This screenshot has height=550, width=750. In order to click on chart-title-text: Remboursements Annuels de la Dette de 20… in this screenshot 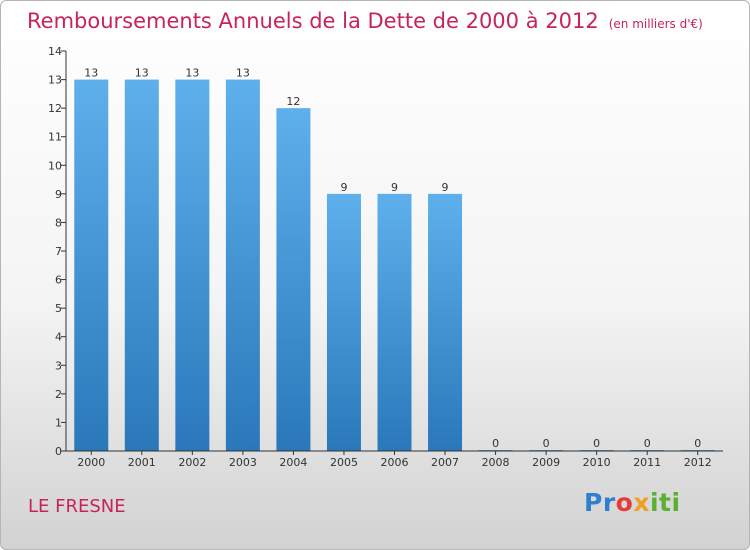, I will do `click(313, 21)`.